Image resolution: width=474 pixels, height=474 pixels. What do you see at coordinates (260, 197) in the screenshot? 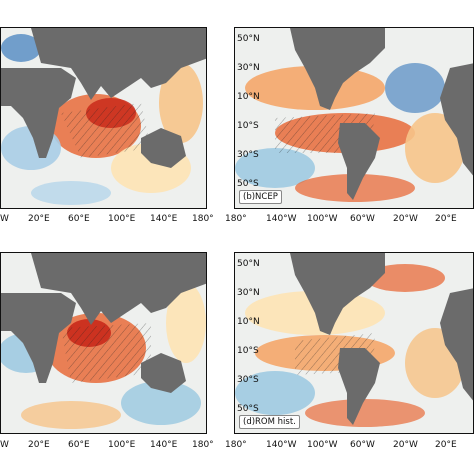
I see `panel-label: (b)NCEP` at bounding box center [260, 197].